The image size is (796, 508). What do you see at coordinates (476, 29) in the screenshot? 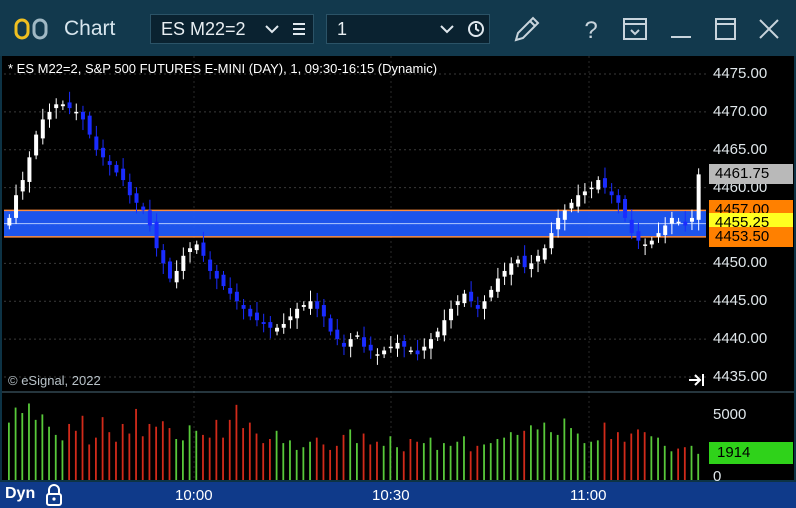
I see `clock-icon` at bounding box center [476, 29].